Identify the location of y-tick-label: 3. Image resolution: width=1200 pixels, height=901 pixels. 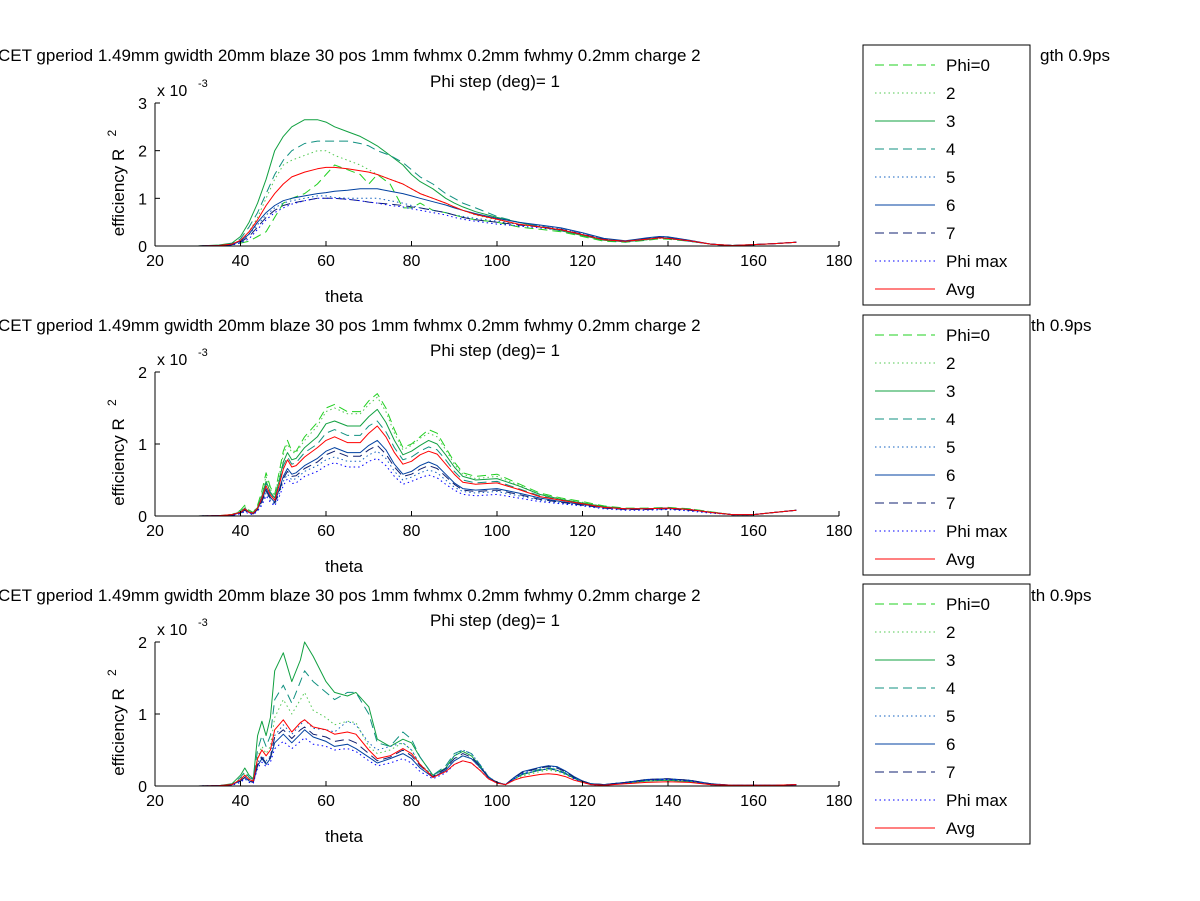
(142, 104).